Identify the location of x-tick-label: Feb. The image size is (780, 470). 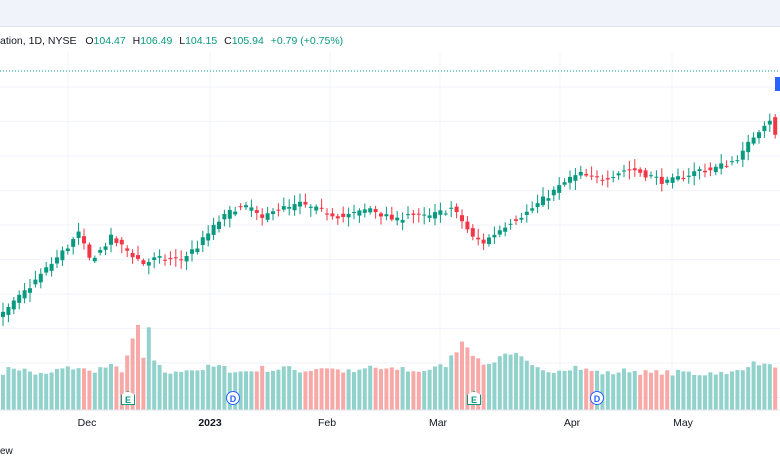
(327, 423).